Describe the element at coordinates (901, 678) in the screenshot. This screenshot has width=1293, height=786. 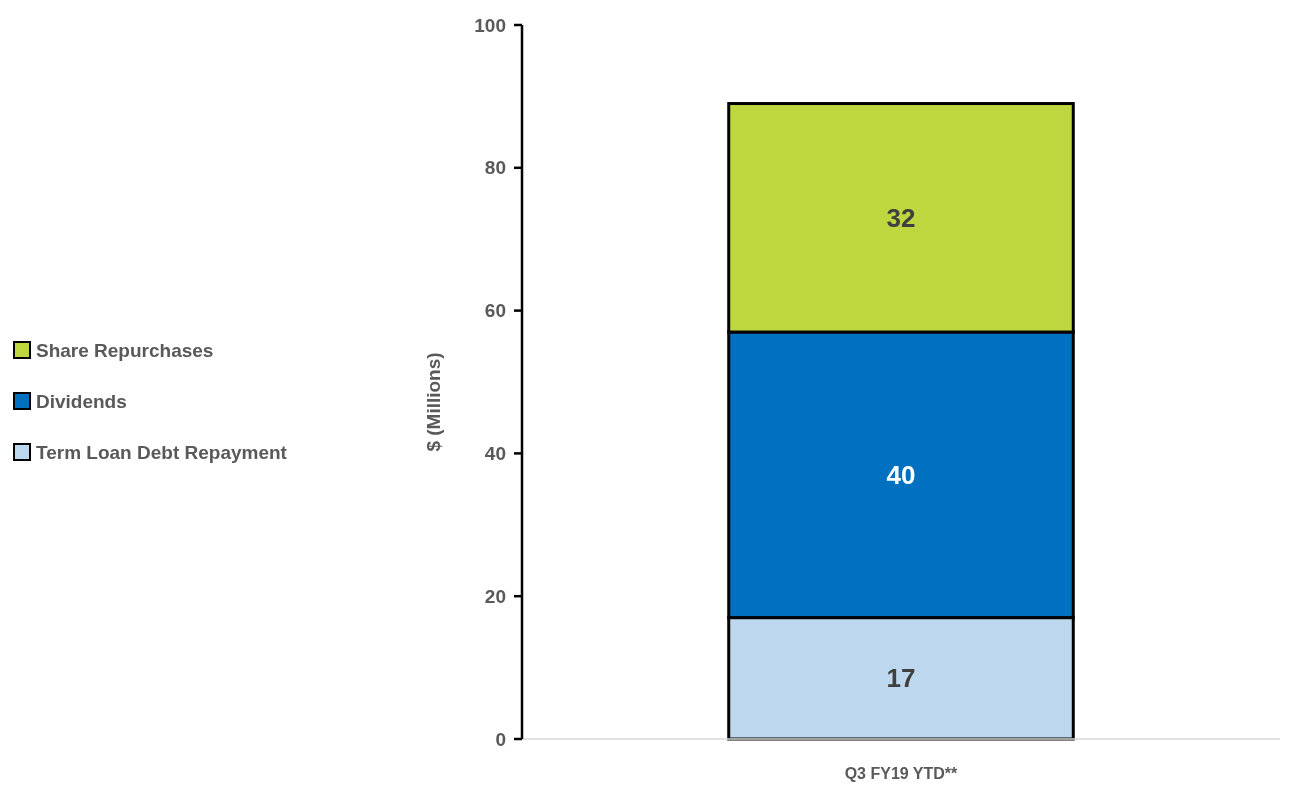
I see `data-label: 17` at that location.